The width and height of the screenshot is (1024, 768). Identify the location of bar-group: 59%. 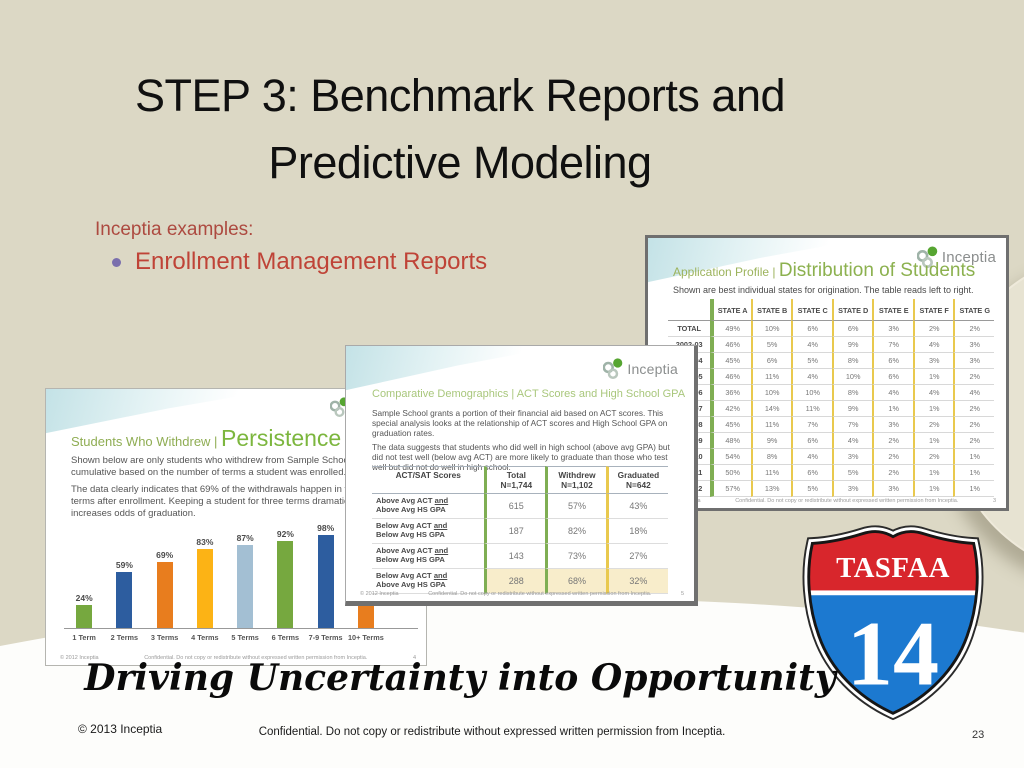
(124, 594).